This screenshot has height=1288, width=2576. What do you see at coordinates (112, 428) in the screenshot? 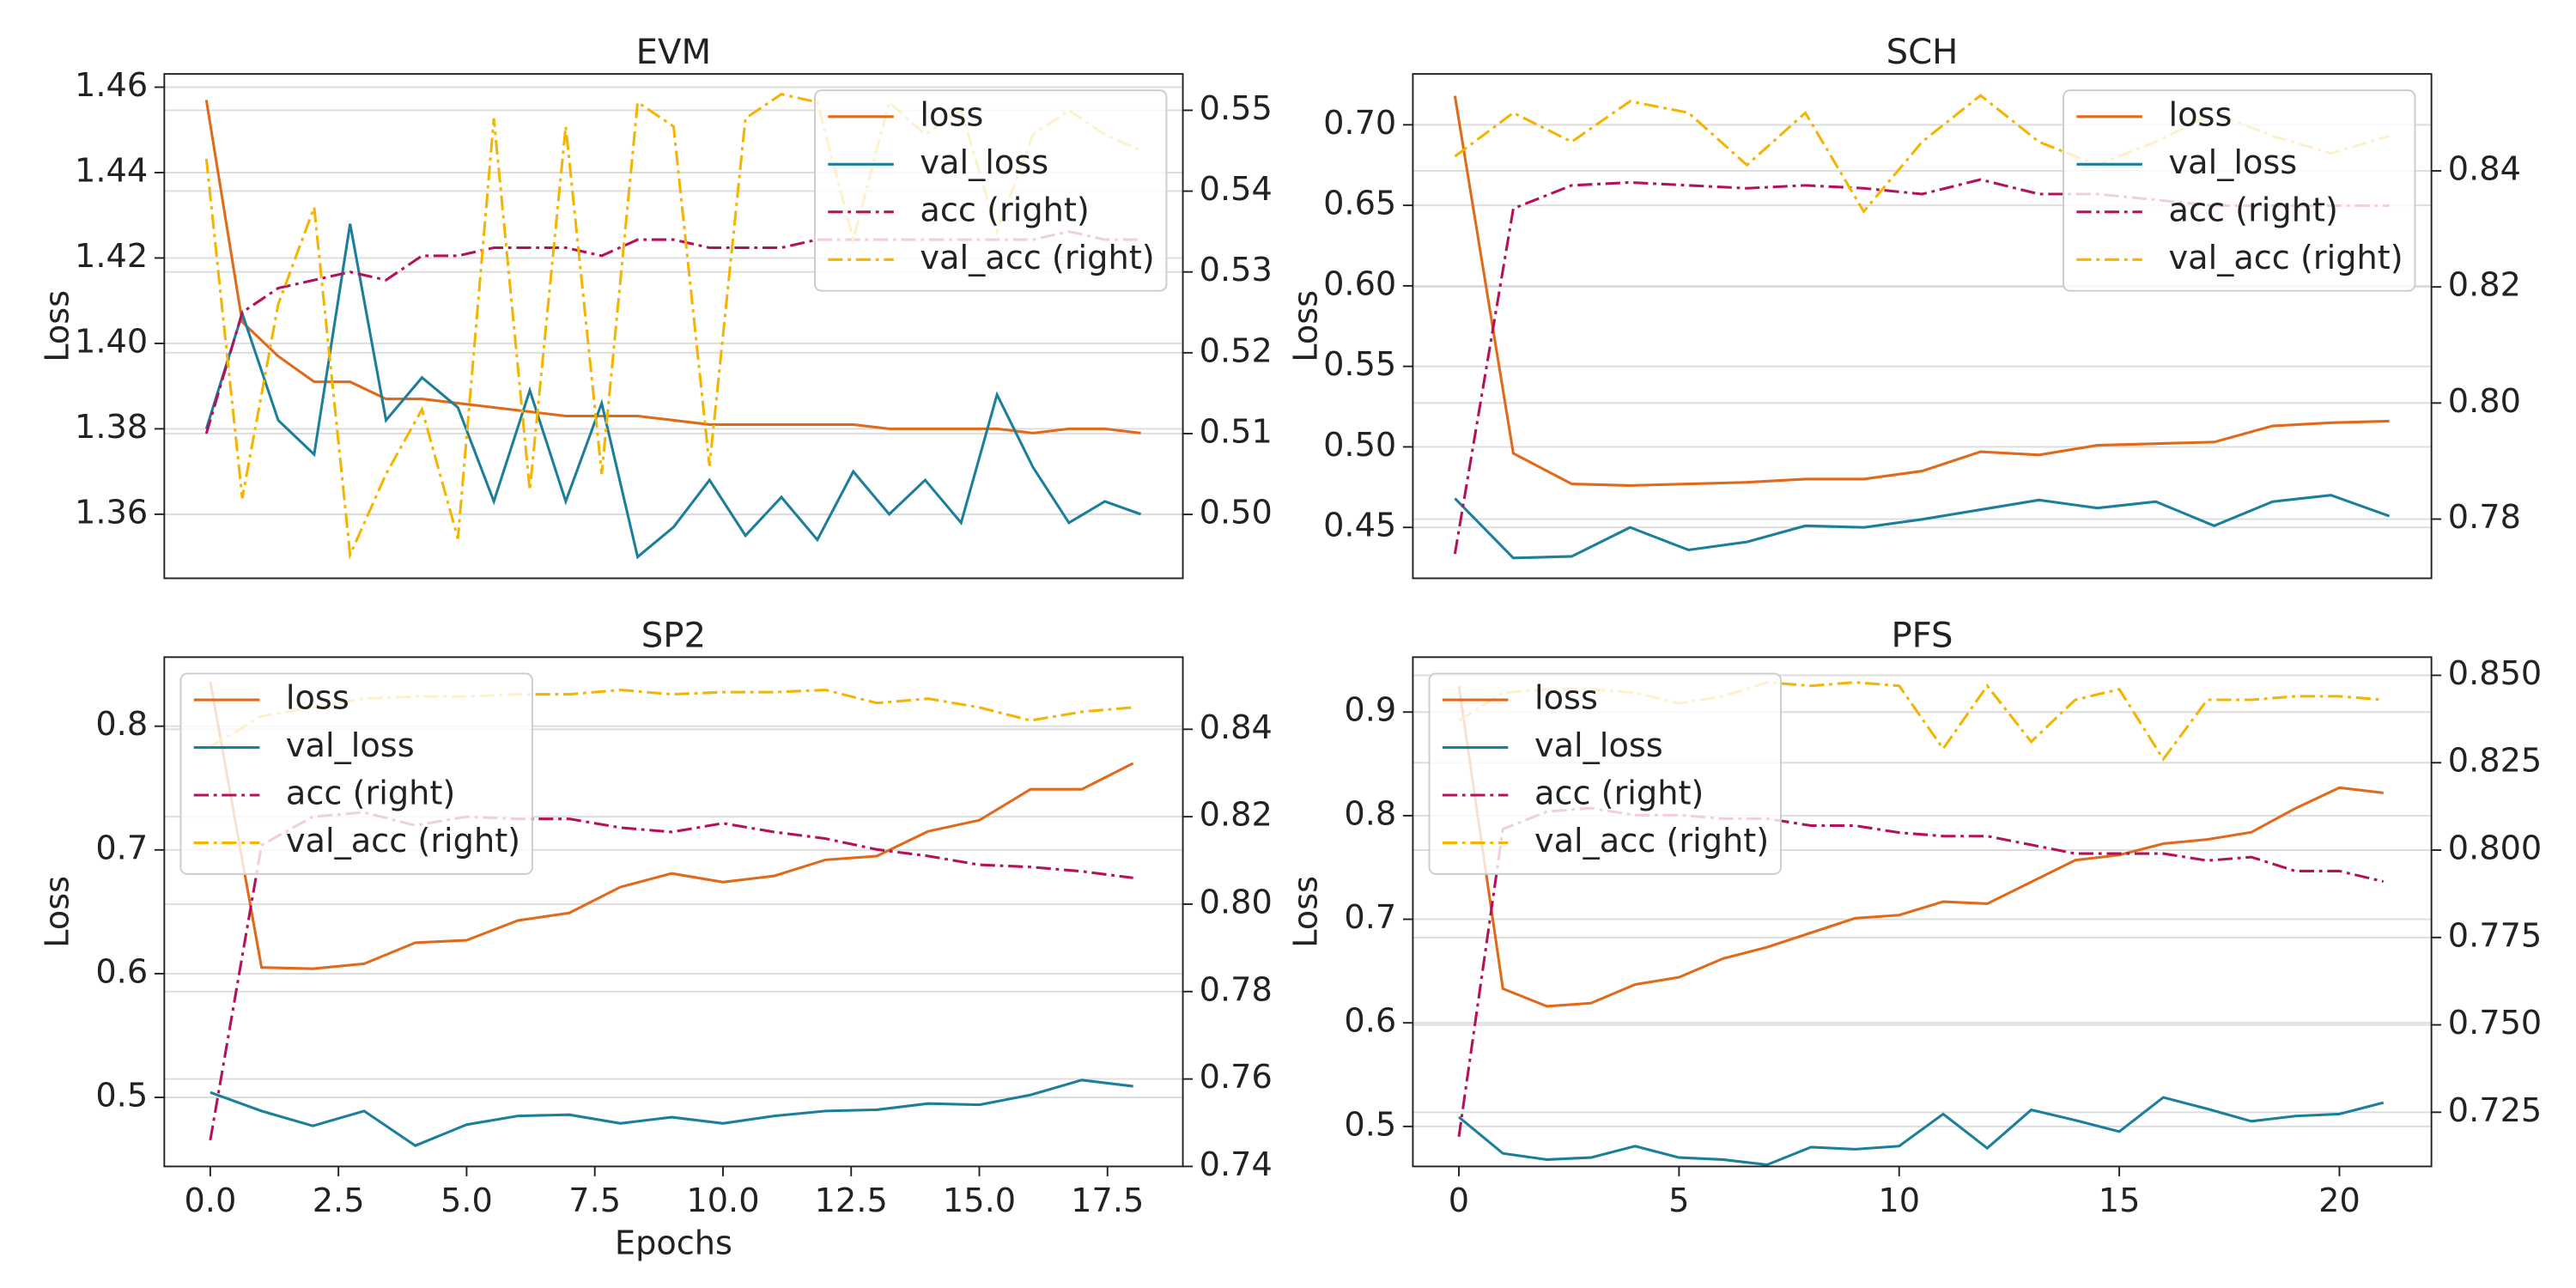
I see `y-tick-label: 1.38` at bounding box center [112, 428].